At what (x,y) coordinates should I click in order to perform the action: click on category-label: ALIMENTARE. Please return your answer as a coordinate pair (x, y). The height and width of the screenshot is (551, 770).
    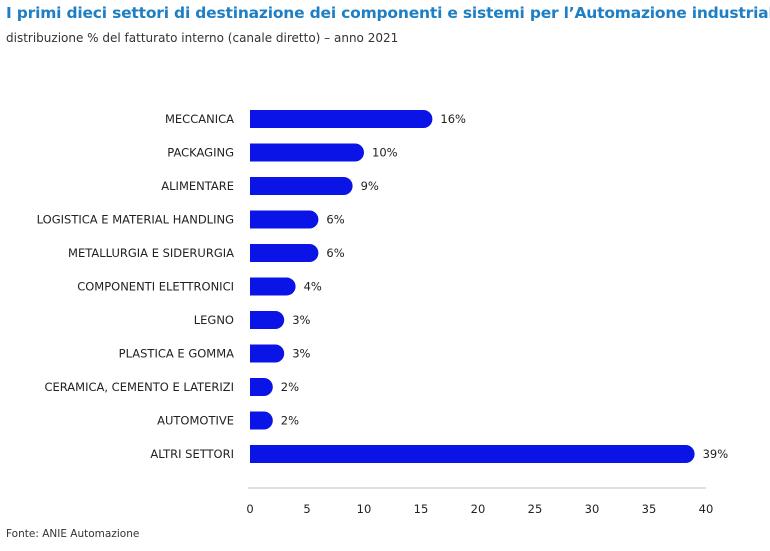
    Looking at the image, I should click on (197, 186).